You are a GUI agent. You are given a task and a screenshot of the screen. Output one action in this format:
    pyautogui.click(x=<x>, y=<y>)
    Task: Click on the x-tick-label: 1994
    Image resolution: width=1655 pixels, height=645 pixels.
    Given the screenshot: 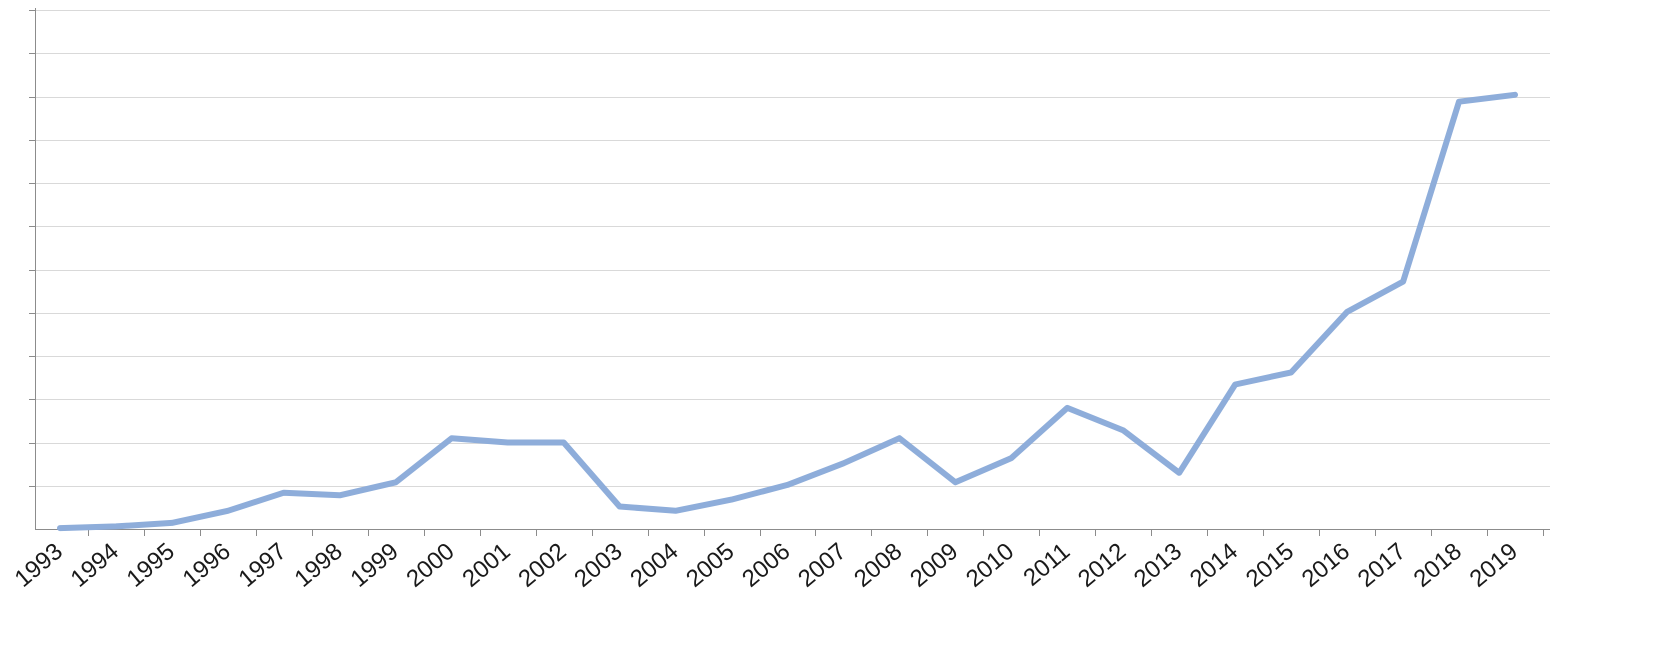 What is the action you would take?
    pyautogui.click(x=95, y=565)
    